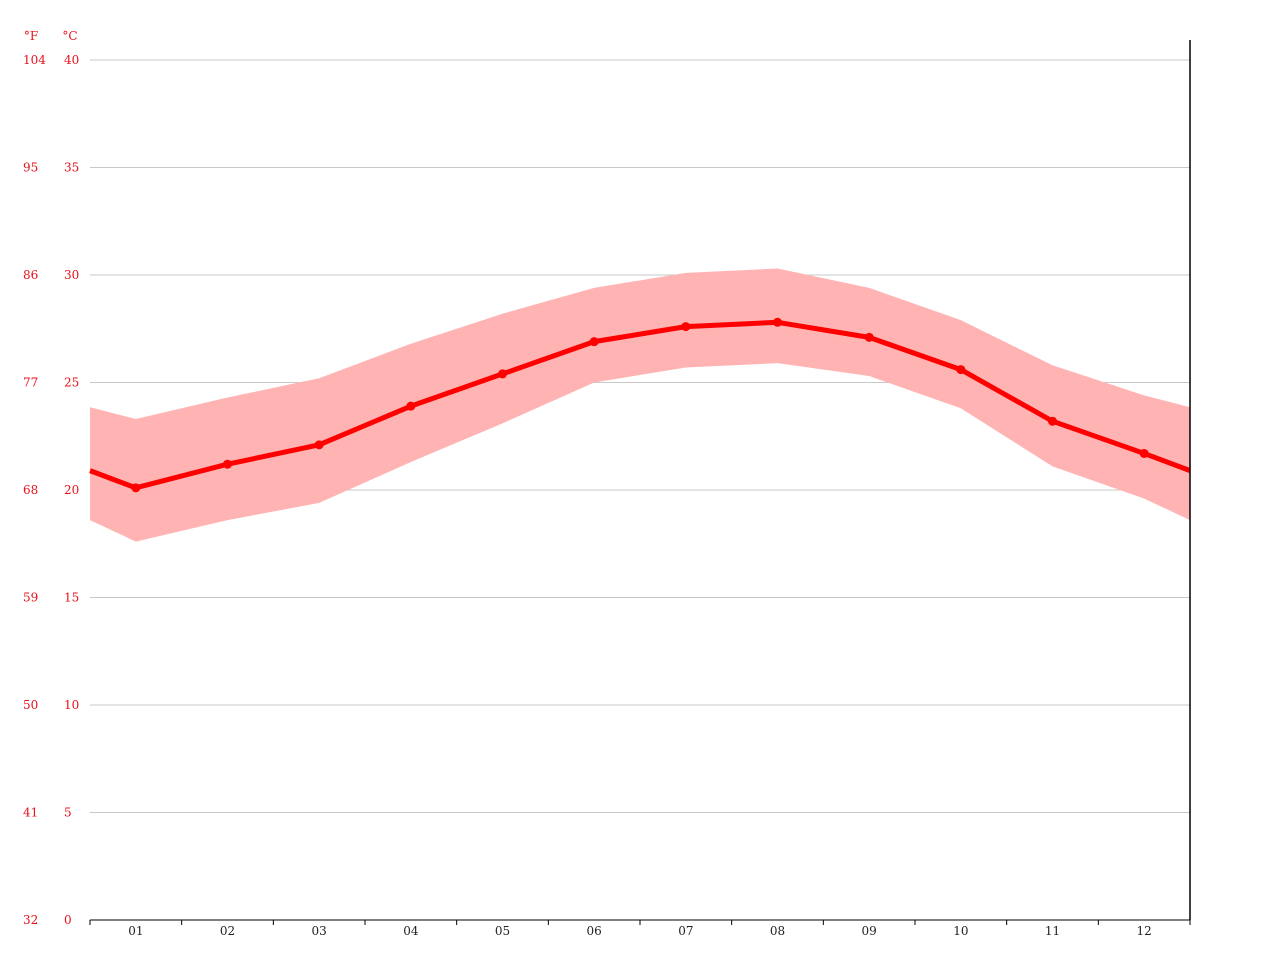 Image resolution: width=1280 pixels, height=960 pixels. Describe the element at coordinates (135, 931) in the screenshot. I see `x-tick-label: 01` at that location.